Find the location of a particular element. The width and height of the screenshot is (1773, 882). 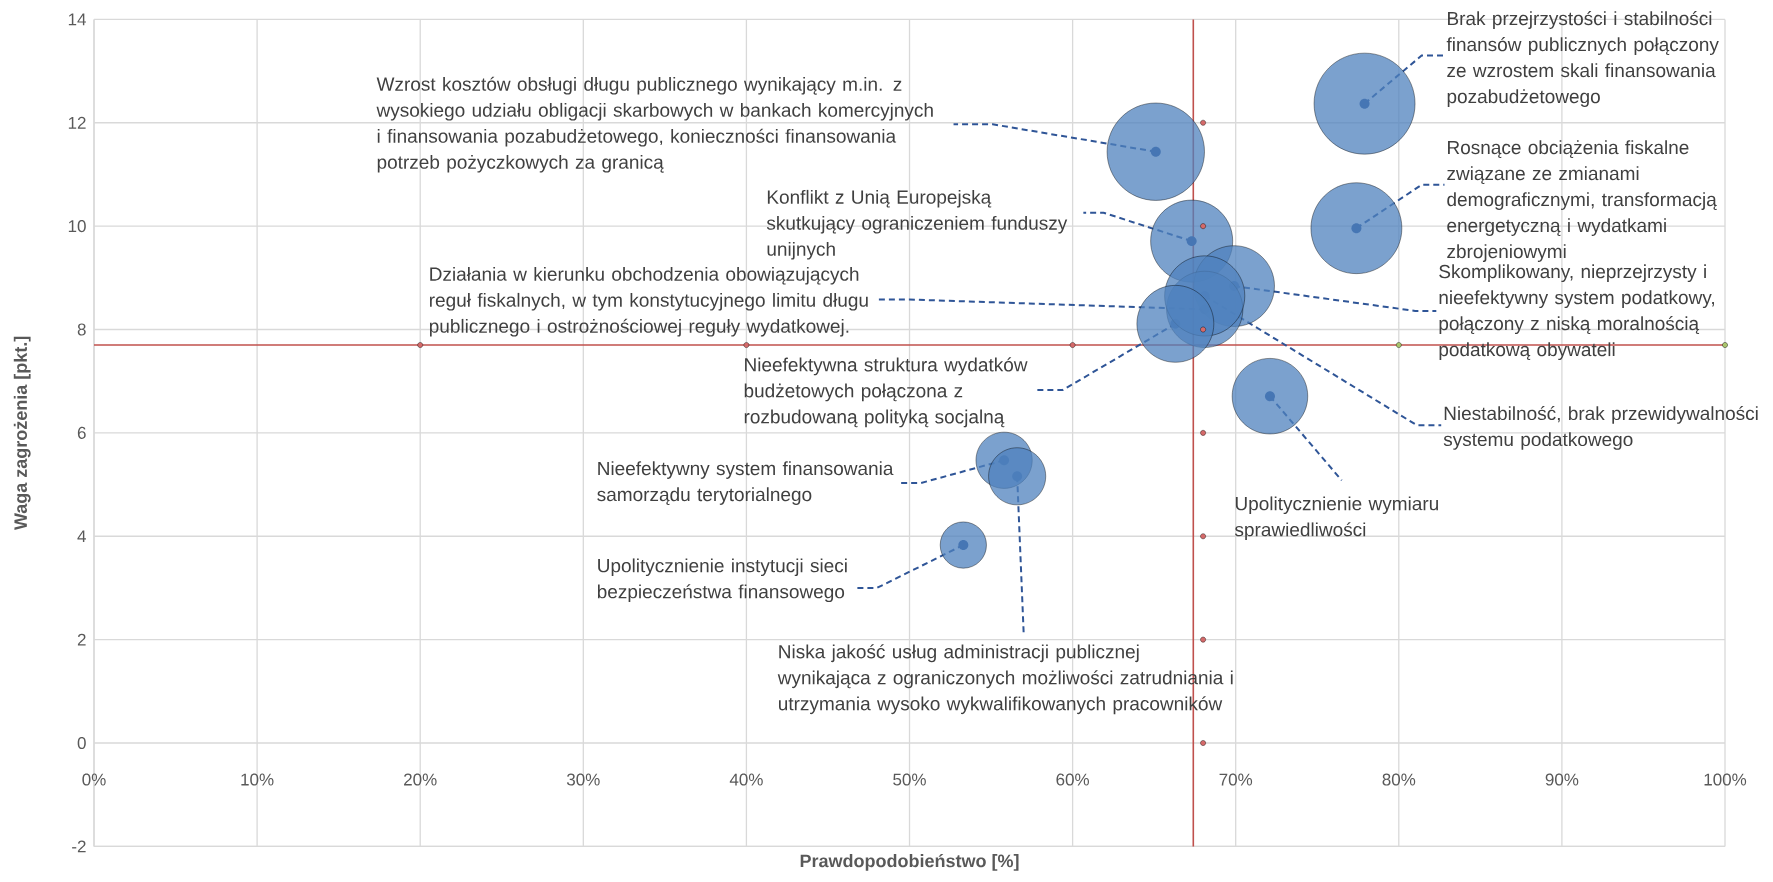

y-tick-label: 4 is located at coordinates (81, 536).